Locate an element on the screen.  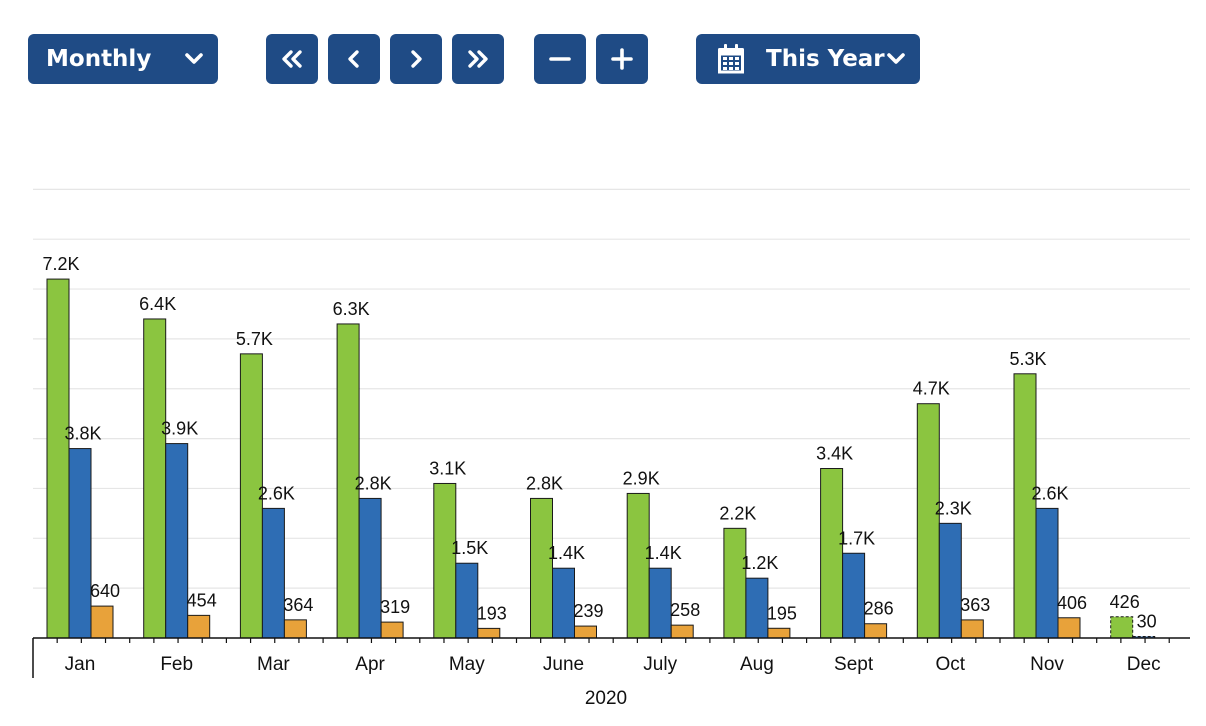
data-label-aug-s1: 2.2K is located at coordinates (737, 513).